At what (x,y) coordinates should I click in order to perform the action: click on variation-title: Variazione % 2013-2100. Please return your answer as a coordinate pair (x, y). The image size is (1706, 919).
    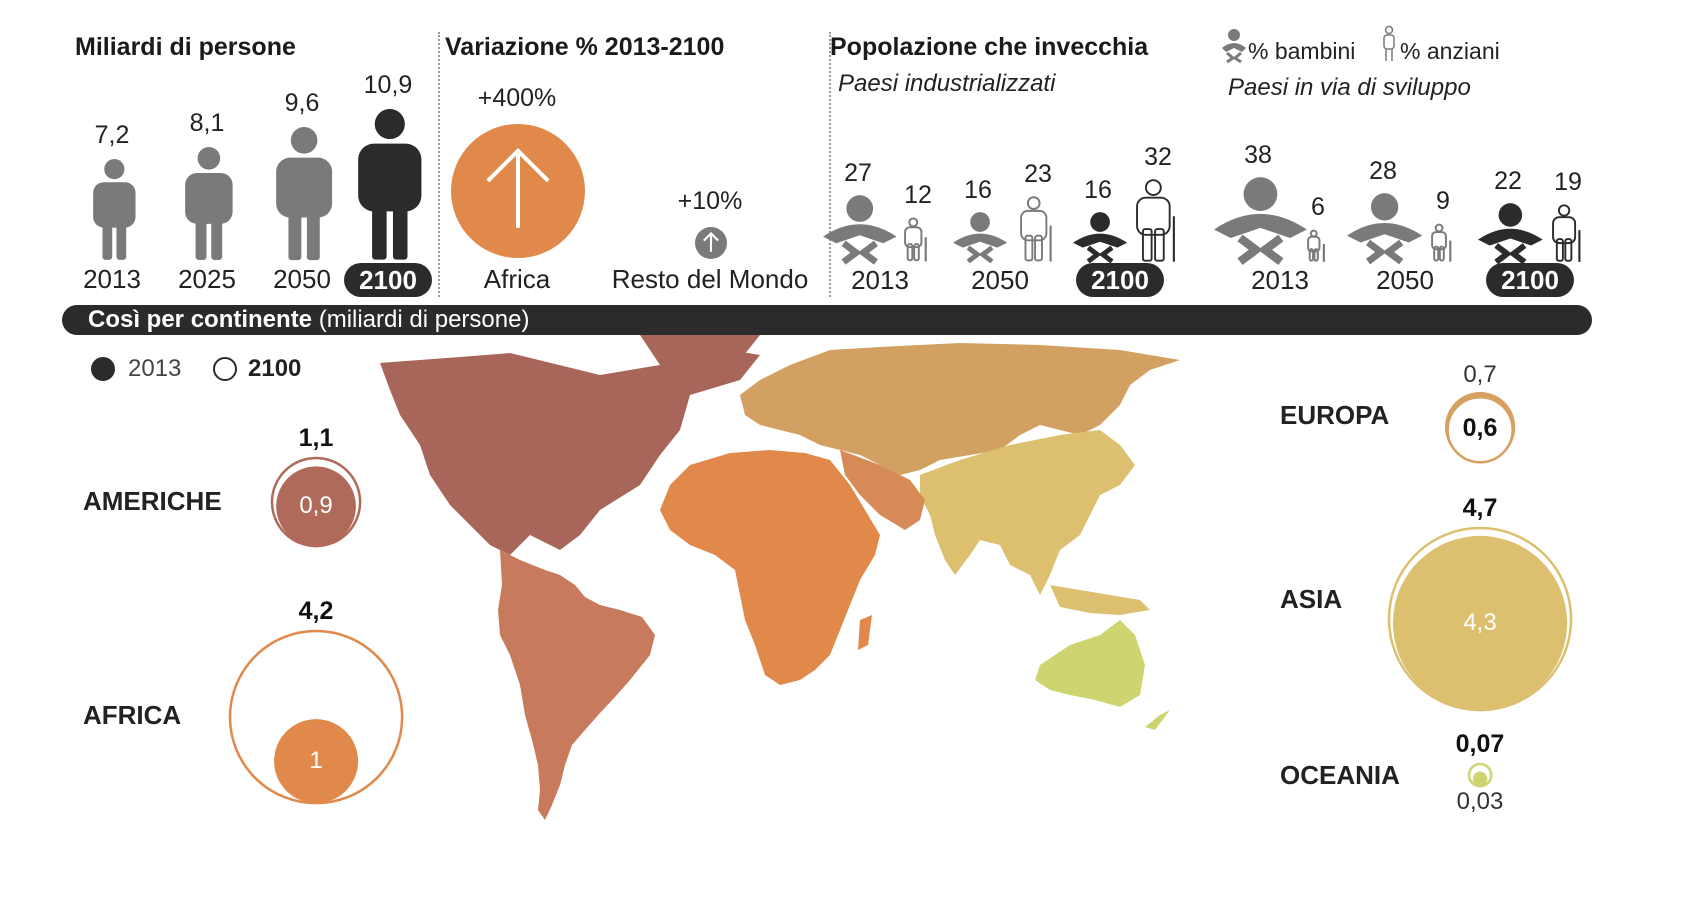
    Looking at the image, I should click on (585, 47).